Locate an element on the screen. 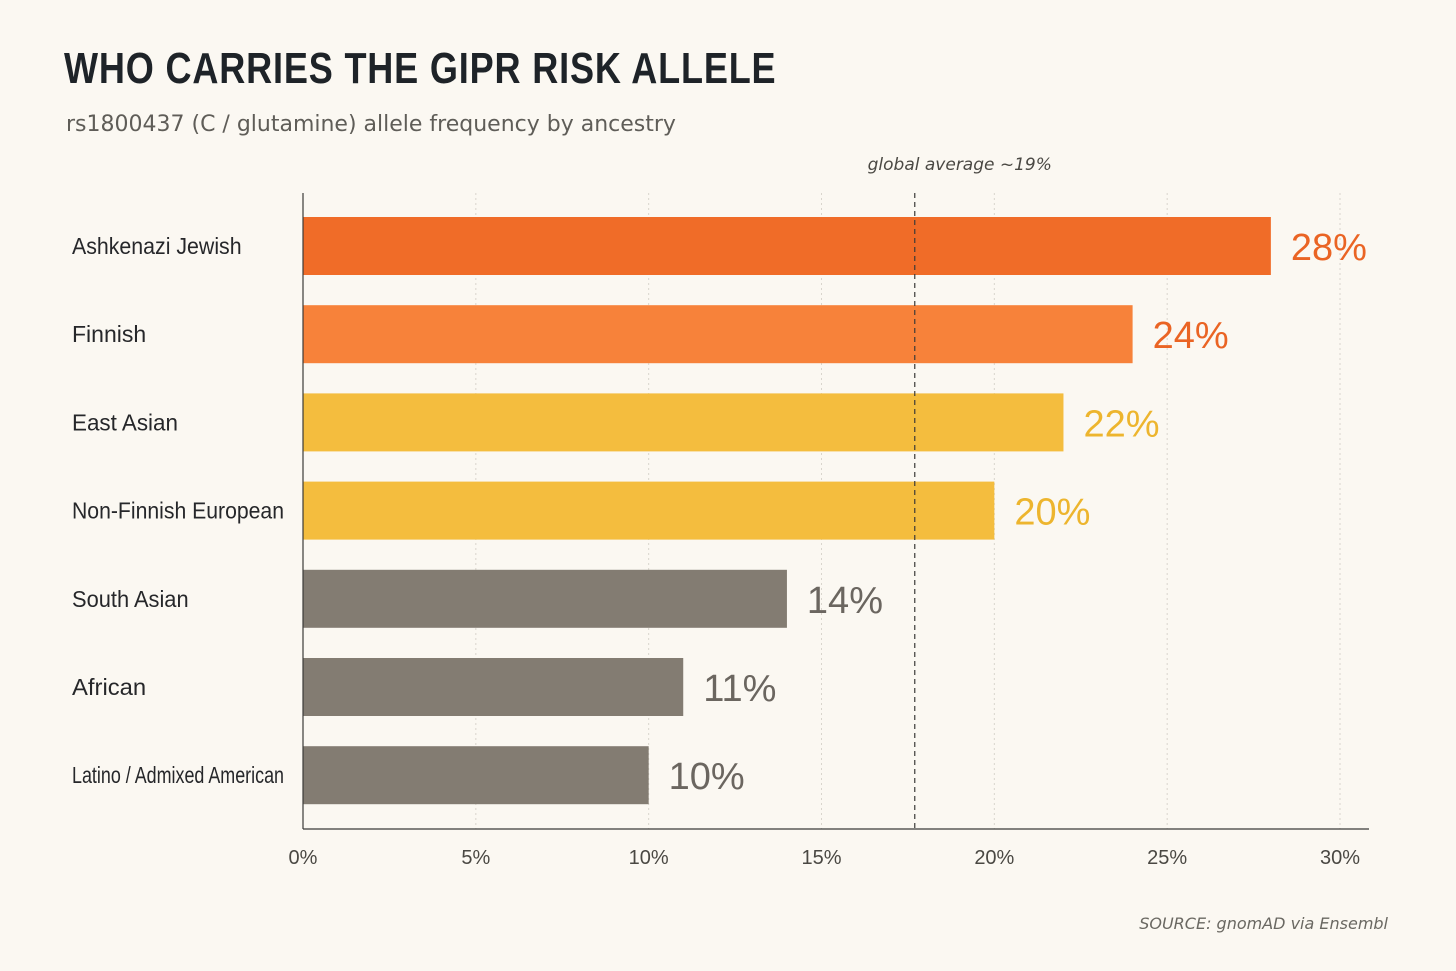  value-label: 10% is located at coordinates (707, 777).